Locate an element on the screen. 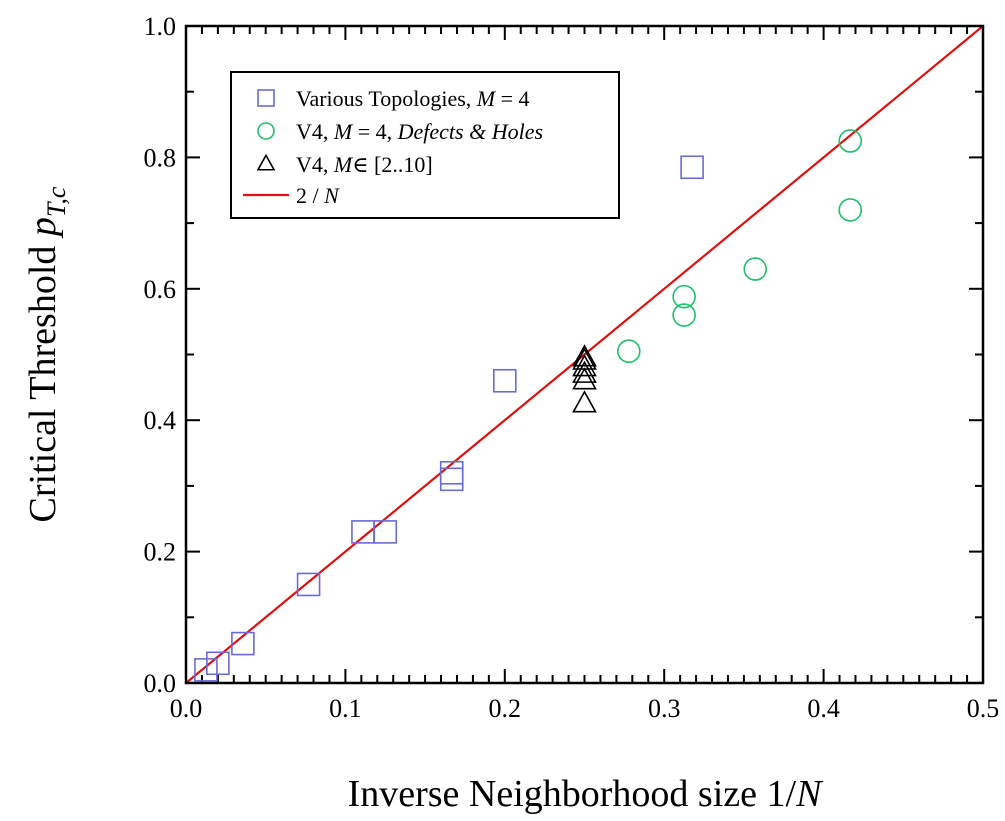 The image size is (1005, 821). x-tick-label: 0.5 is located at coordinates (983, 708).